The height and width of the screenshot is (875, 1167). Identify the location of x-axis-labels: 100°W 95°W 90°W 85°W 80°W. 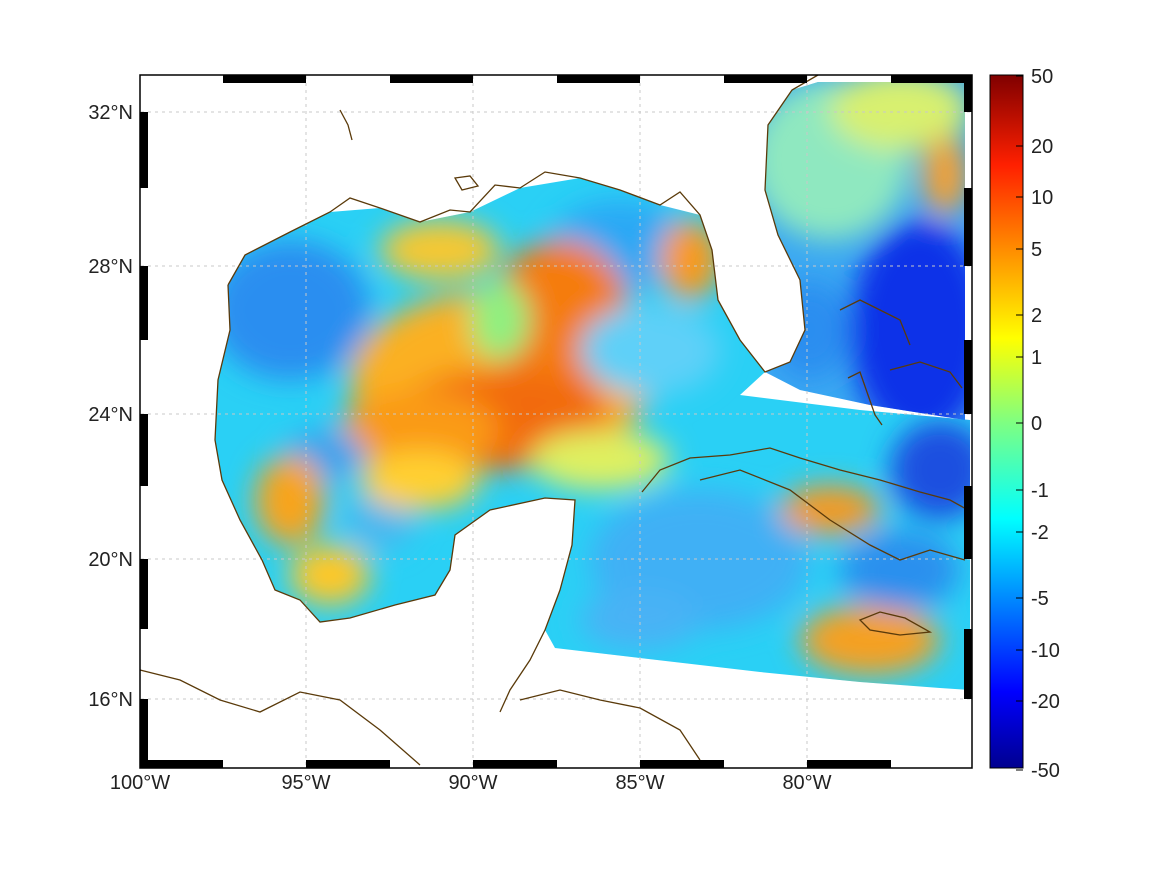
(471, 783).